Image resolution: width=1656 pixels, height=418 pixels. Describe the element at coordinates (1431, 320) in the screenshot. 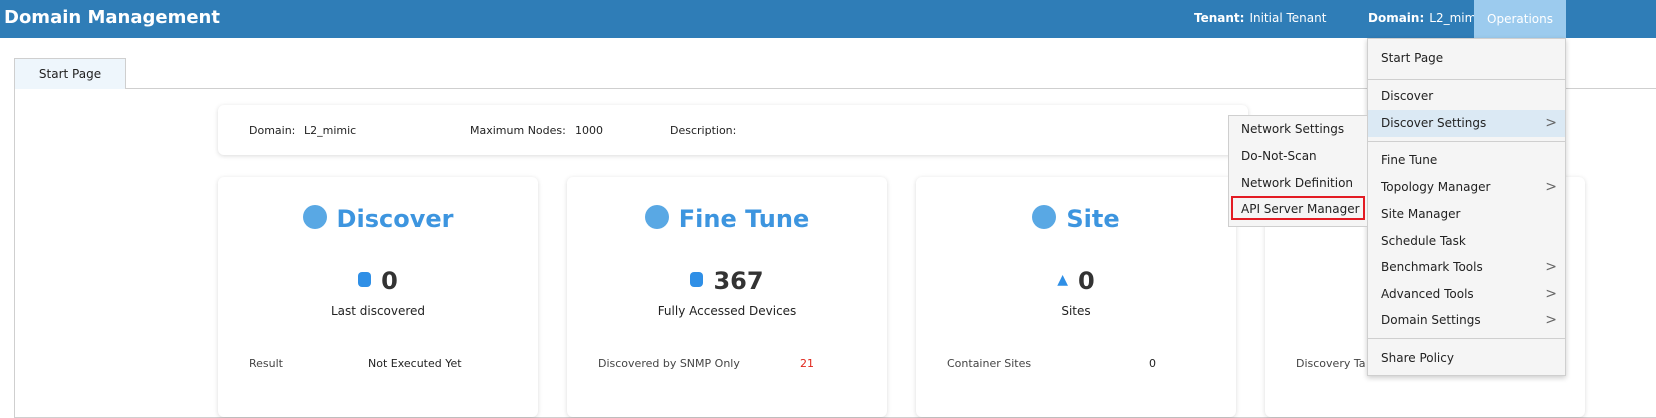

I see `menu-item-label: Domain Settings` at that location.